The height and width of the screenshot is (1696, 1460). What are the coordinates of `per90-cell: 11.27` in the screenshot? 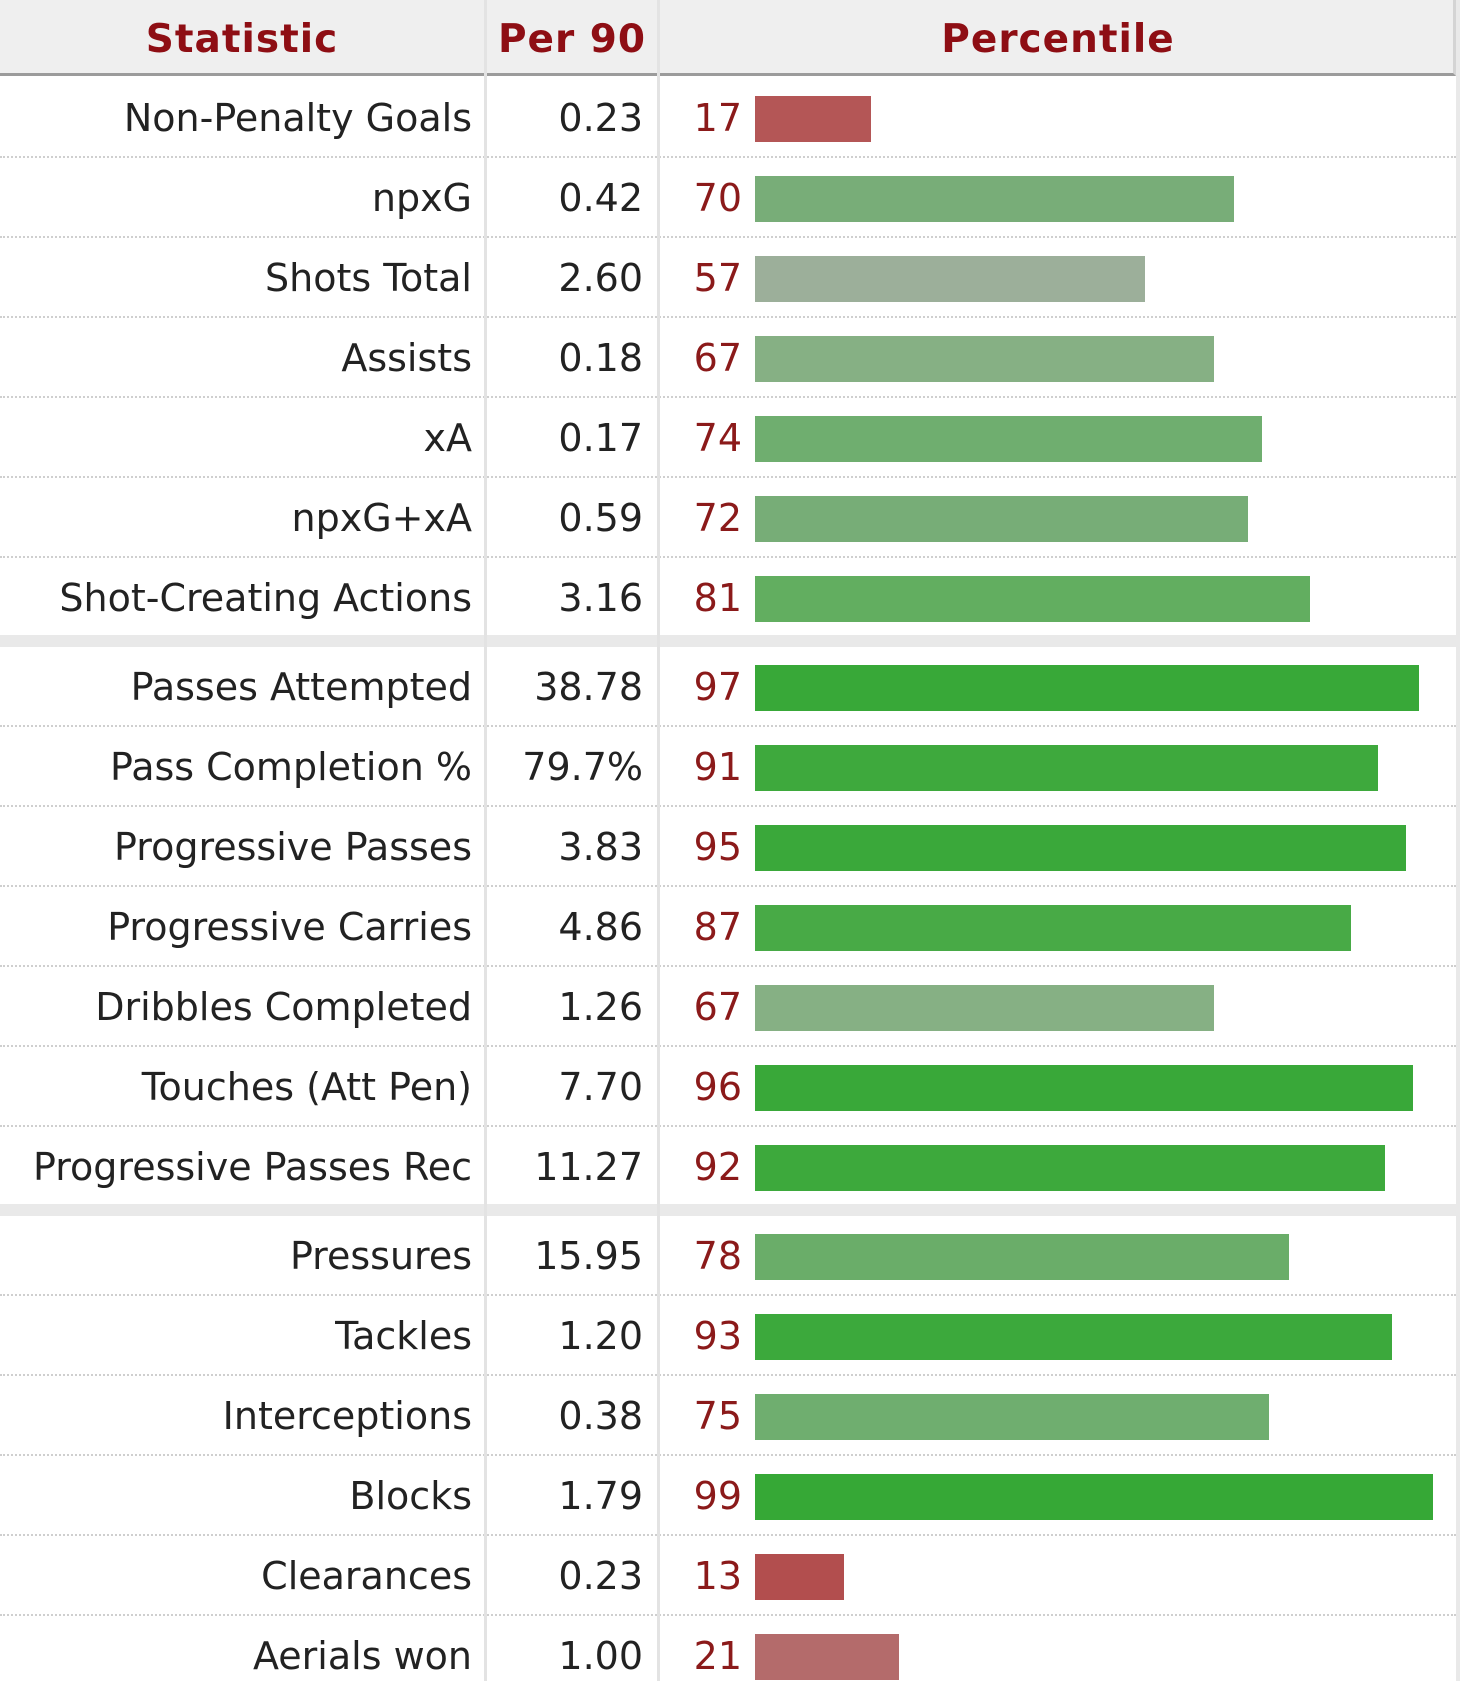 It's located at (588, 1167).